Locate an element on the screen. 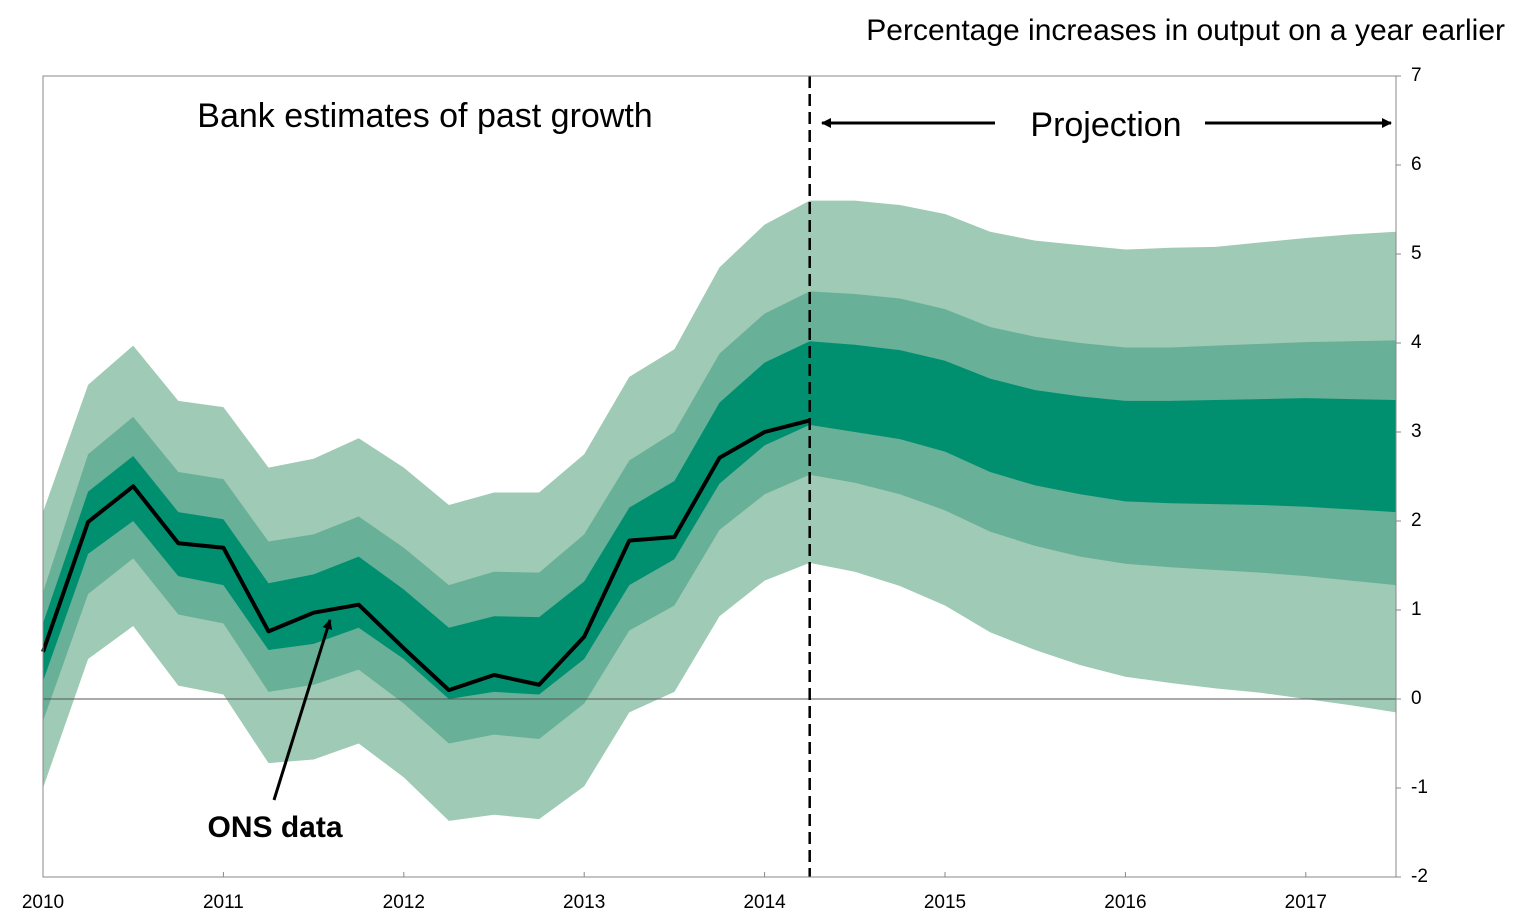 This screenshot has height=917, width=1519. x-tick-label: 2014 is located at coordinates (764, 902).